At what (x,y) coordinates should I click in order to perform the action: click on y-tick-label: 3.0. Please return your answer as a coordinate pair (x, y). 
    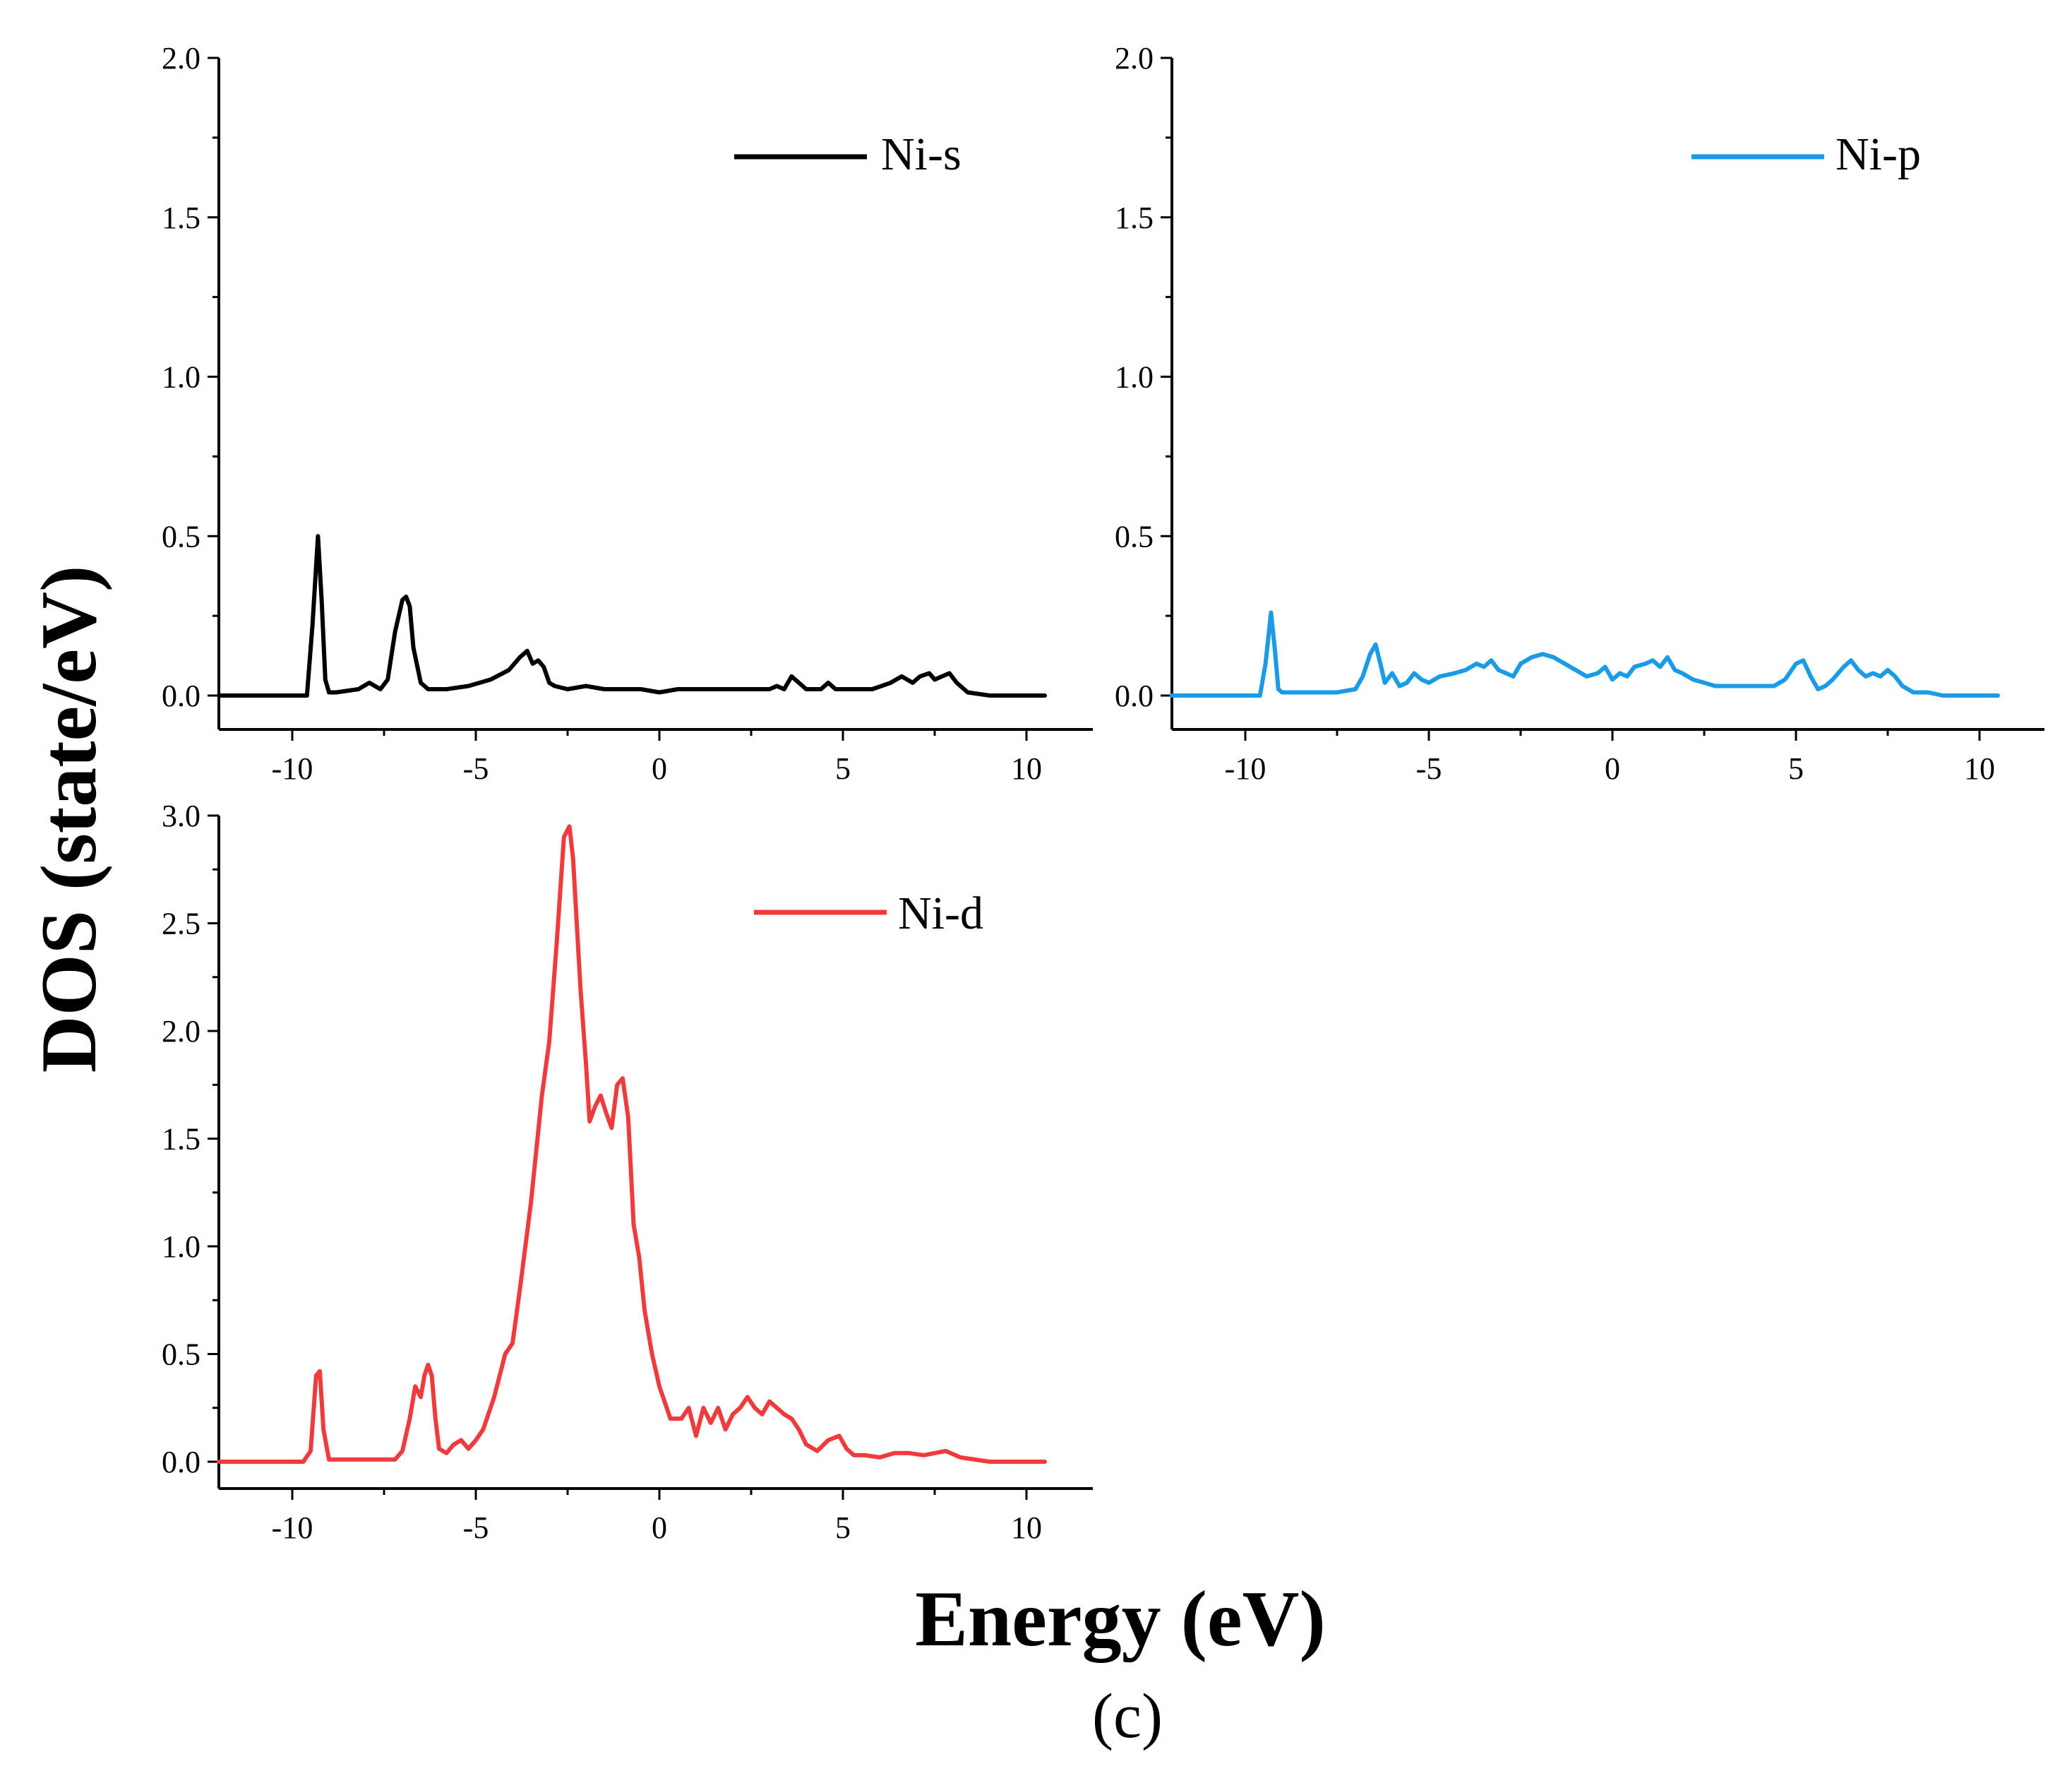
    Looking at the image, I should click on (181, 816).